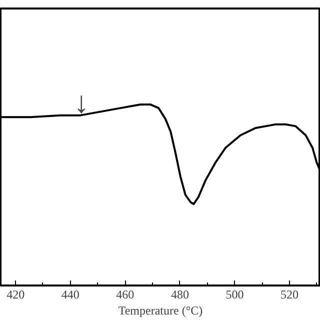  Describe the element at coordinates (70, 295) in the screenshot. I see `x-tick-label: 440` at that location.